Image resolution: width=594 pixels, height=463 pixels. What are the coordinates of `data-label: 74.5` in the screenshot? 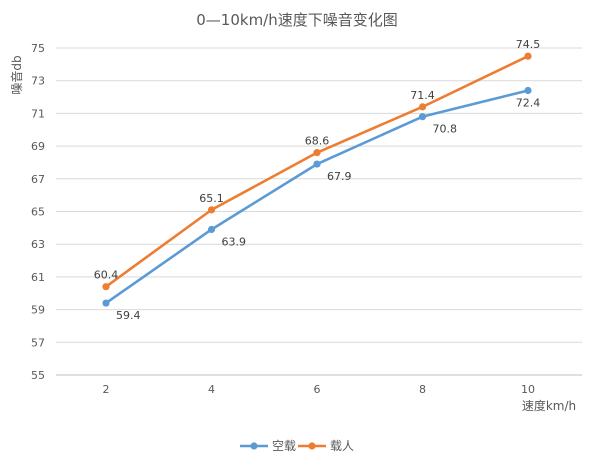 It's located at (528, 44).